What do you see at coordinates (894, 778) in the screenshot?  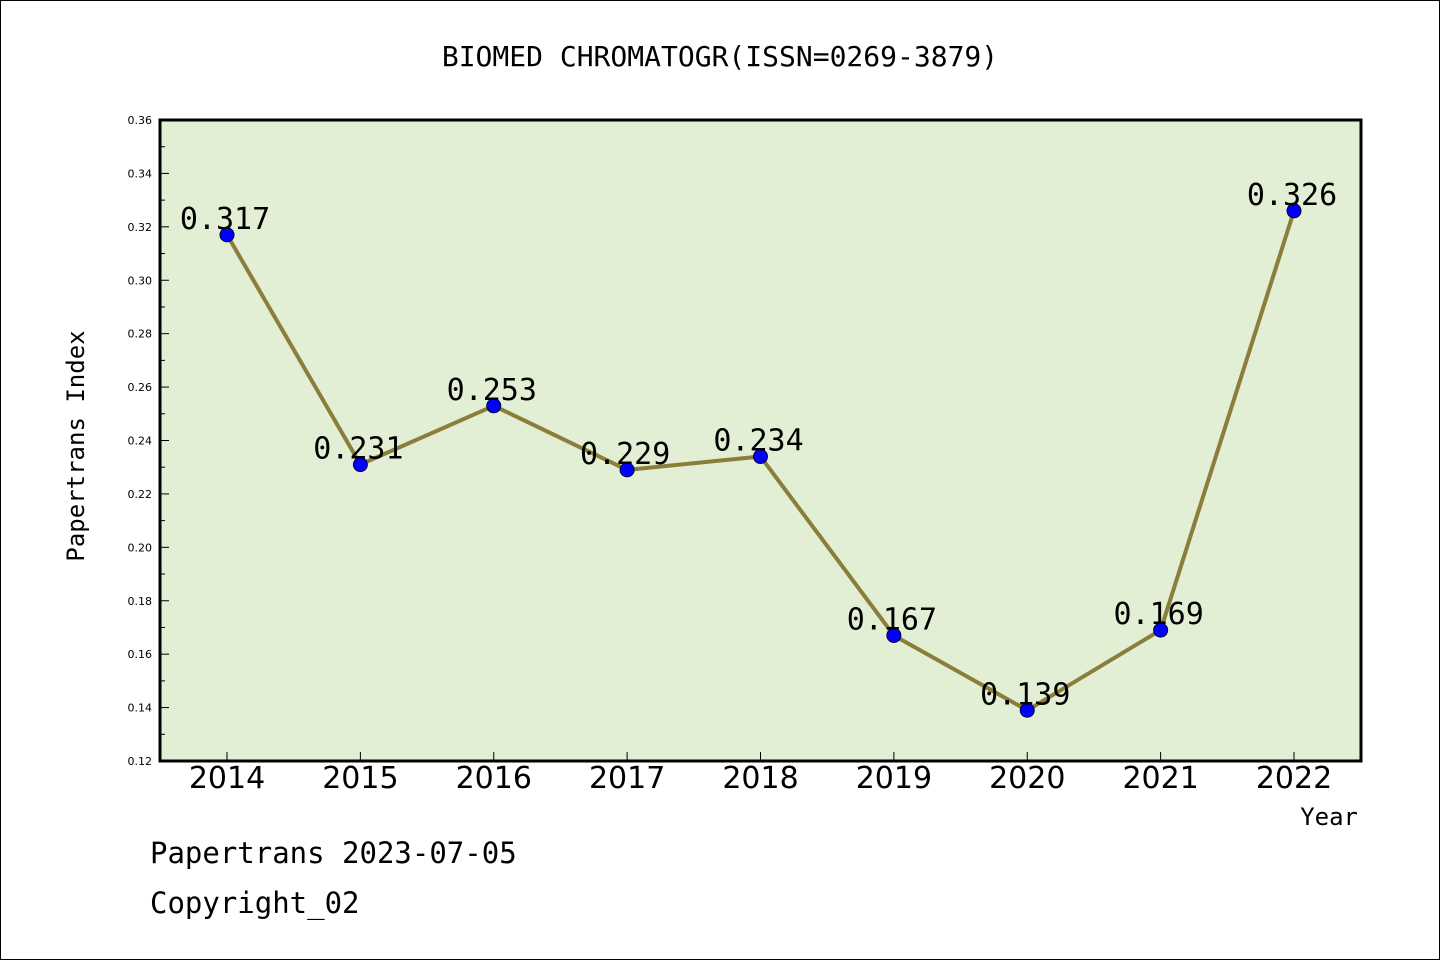 I see `x-tick-label: 2019` at bounding box center [894, 778].